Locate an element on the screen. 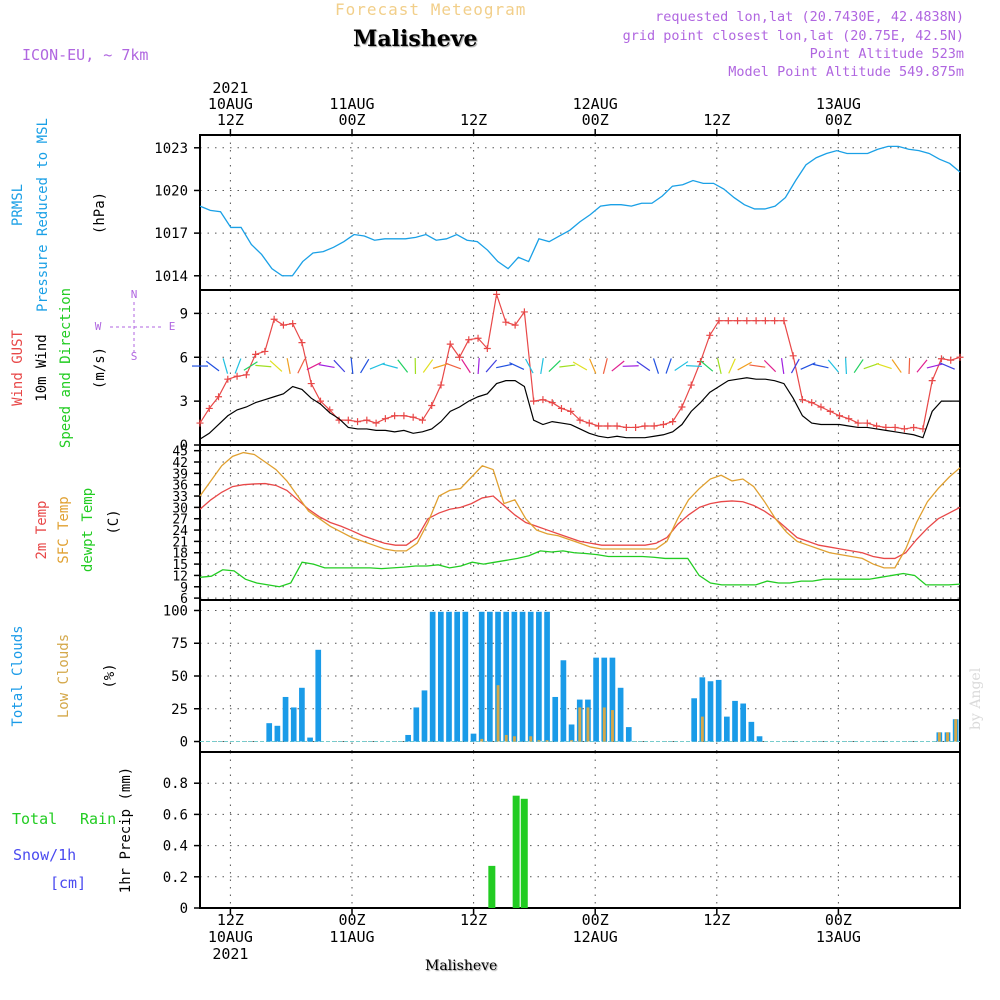  panel-label: Total Clouds is located at coordinates (18, 675).